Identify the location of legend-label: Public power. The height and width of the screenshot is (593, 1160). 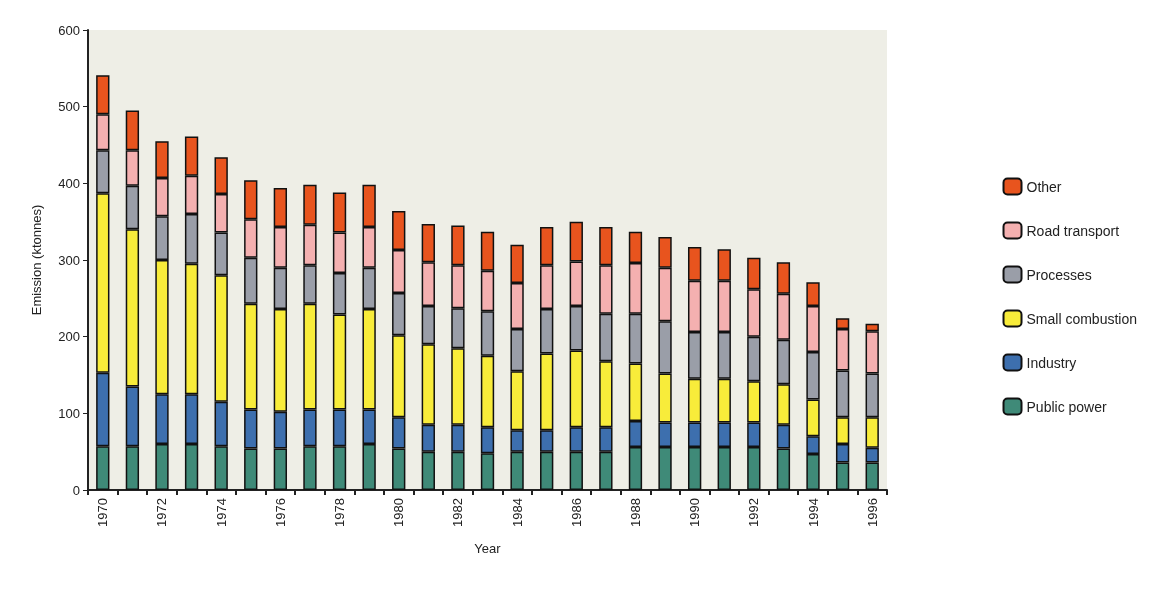
(1066, 406).